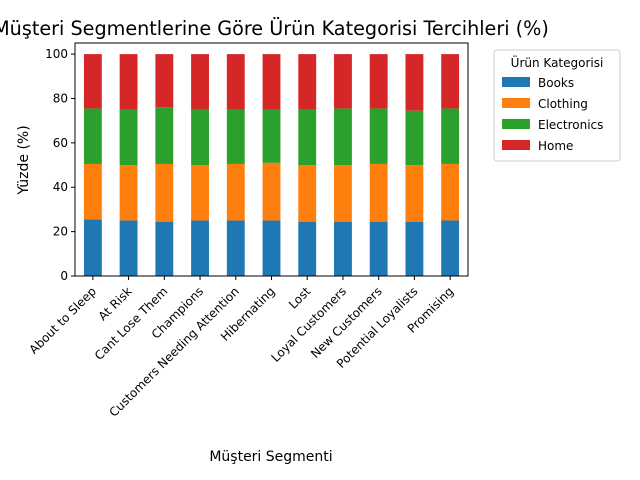 This screenshot has width=640, height=480. Describe the element at coordinates (56, 54) in the screenshot. I see `y-tick-label: 100` at that location.